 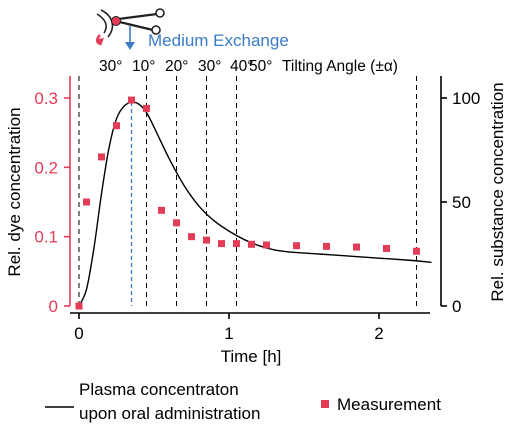 I want to click on y-right-tick-label: 0, so click(x=456, y=306).